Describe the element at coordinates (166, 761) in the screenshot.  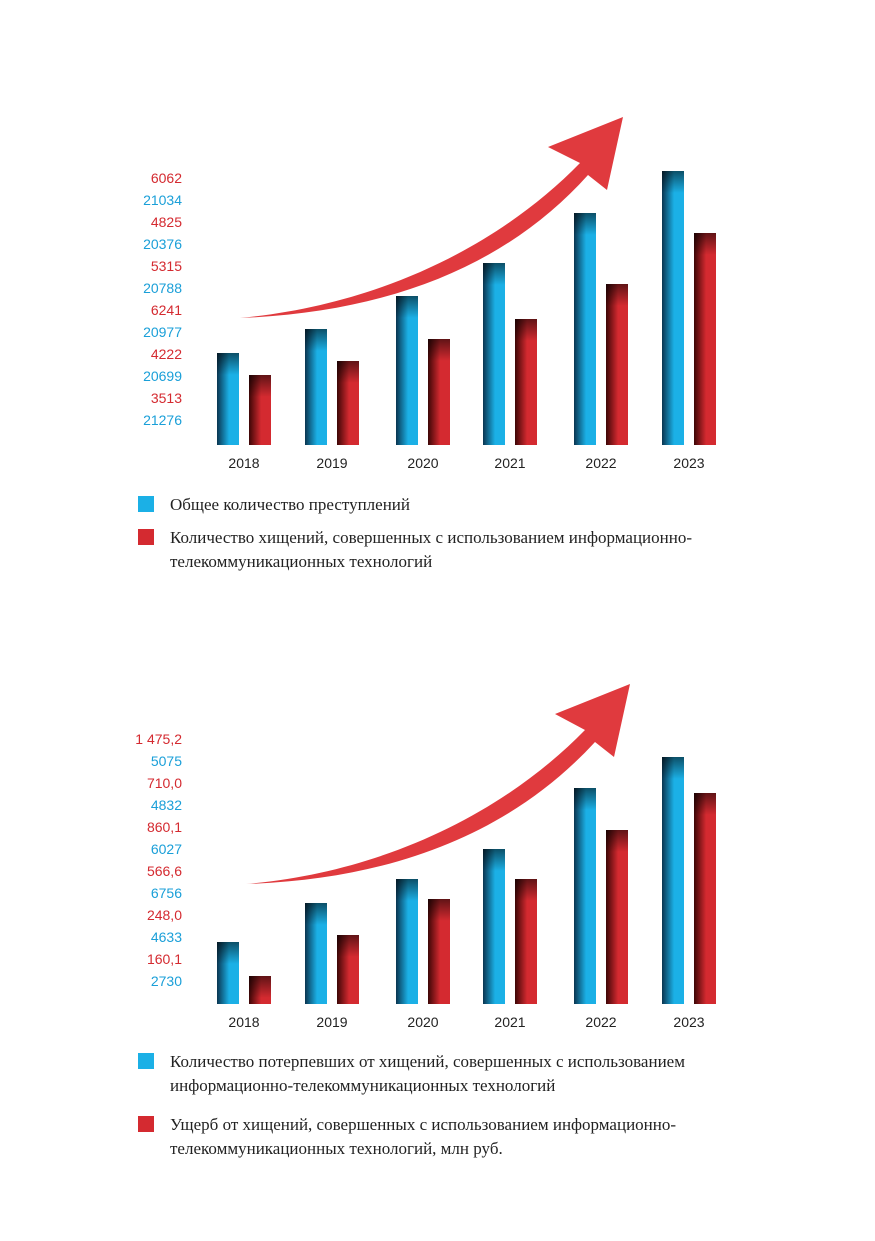
I see `value-label: 5075` at that location.